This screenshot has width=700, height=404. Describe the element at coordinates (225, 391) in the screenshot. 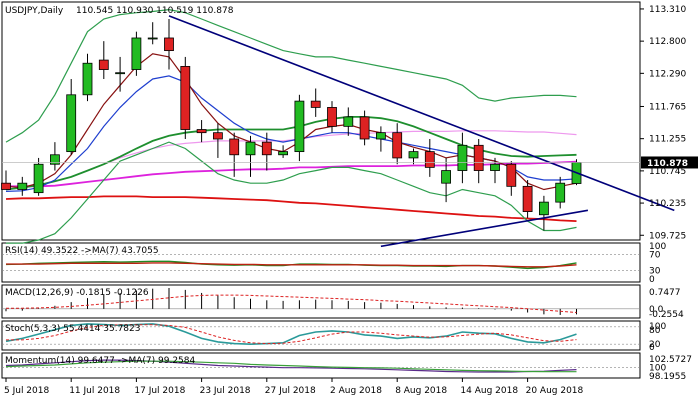

I see `x-axis-tick-label: 23 Jul 2018` at that location.